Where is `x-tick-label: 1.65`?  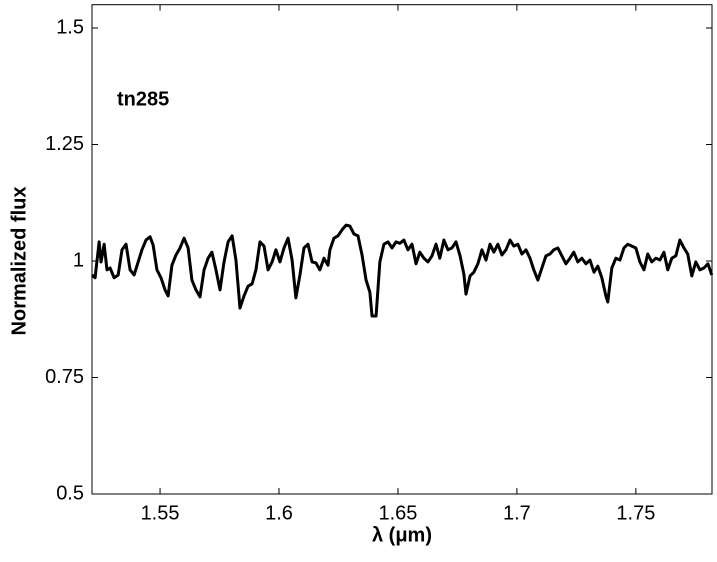 x-tick-label: 1.65 is located at coordinates (397, 513).